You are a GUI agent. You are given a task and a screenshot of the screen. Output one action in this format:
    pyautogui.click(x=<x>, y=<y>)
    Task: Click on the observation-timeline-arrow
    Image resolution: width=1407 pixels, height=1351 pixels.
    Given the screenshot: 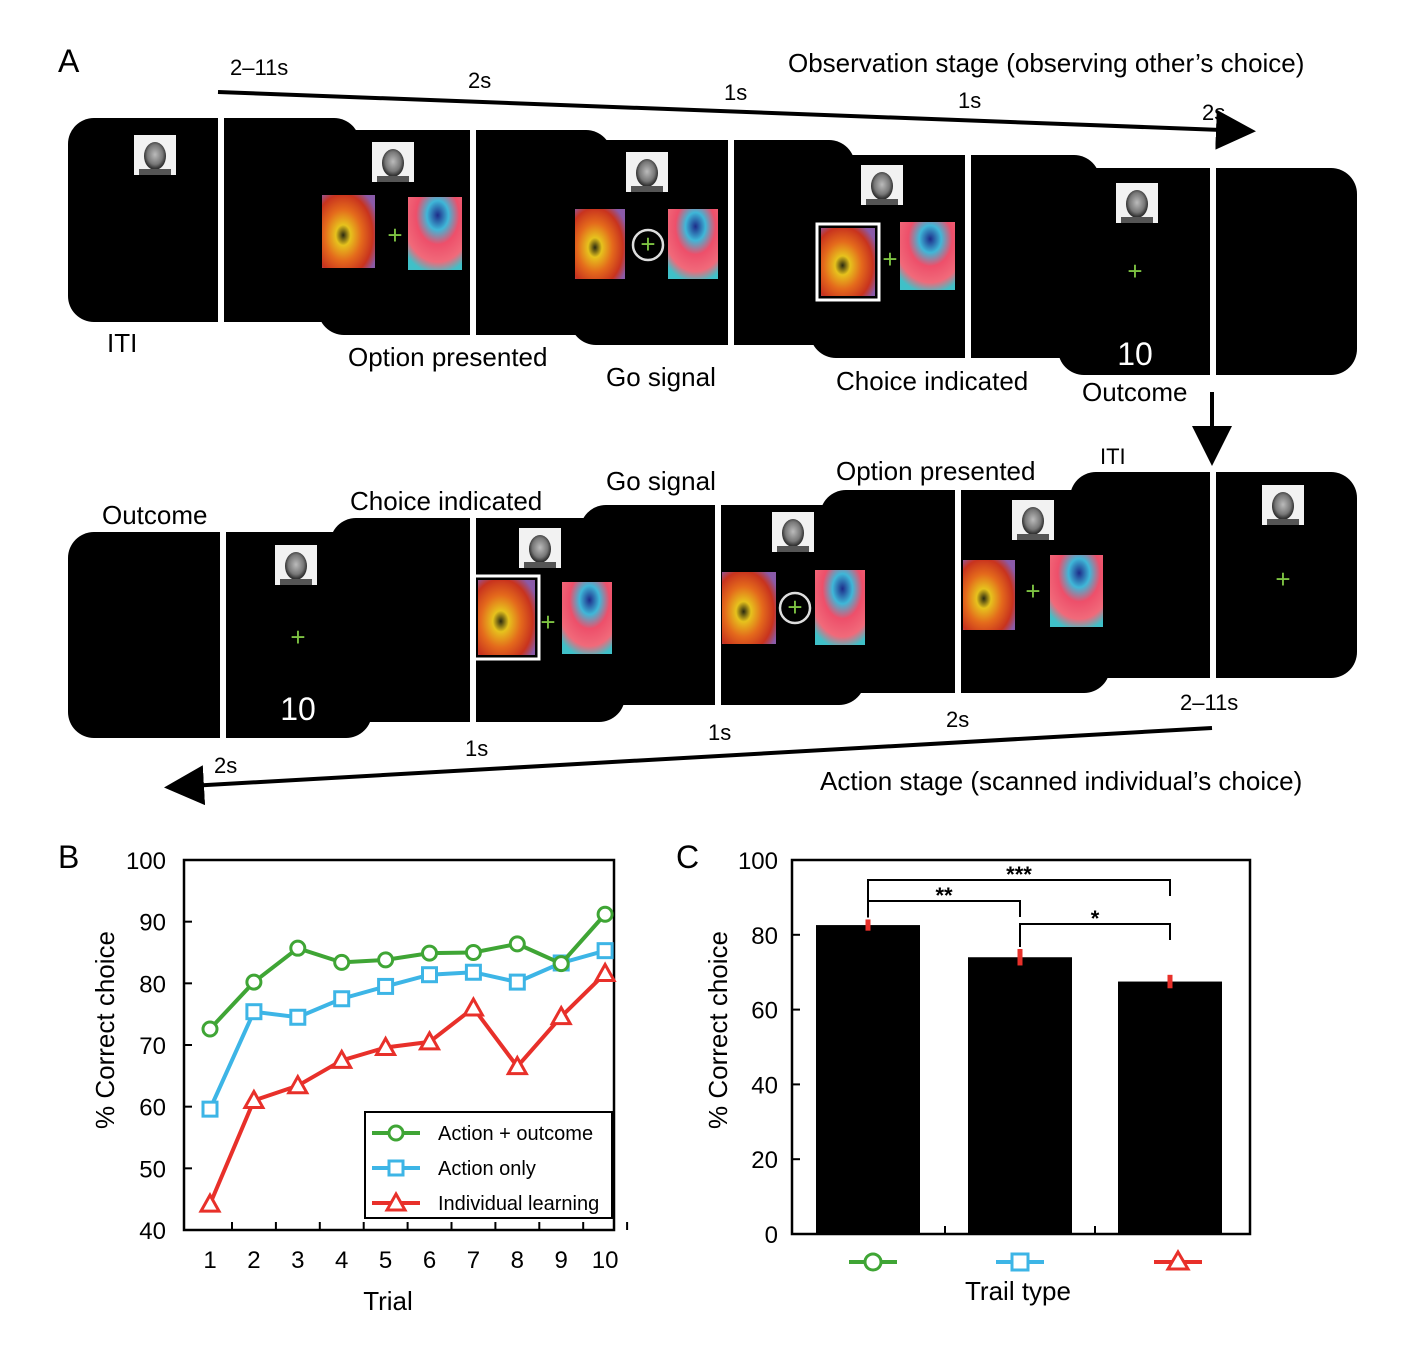 What is the action you would take?
    pyautogui.click(x=736, y=120)
    